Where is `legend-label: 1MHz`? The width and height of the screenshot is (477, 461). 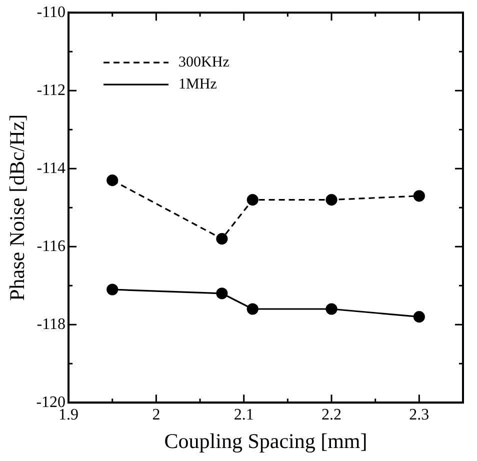
legend-label: 1MHz is located at coordinates (198, 84).